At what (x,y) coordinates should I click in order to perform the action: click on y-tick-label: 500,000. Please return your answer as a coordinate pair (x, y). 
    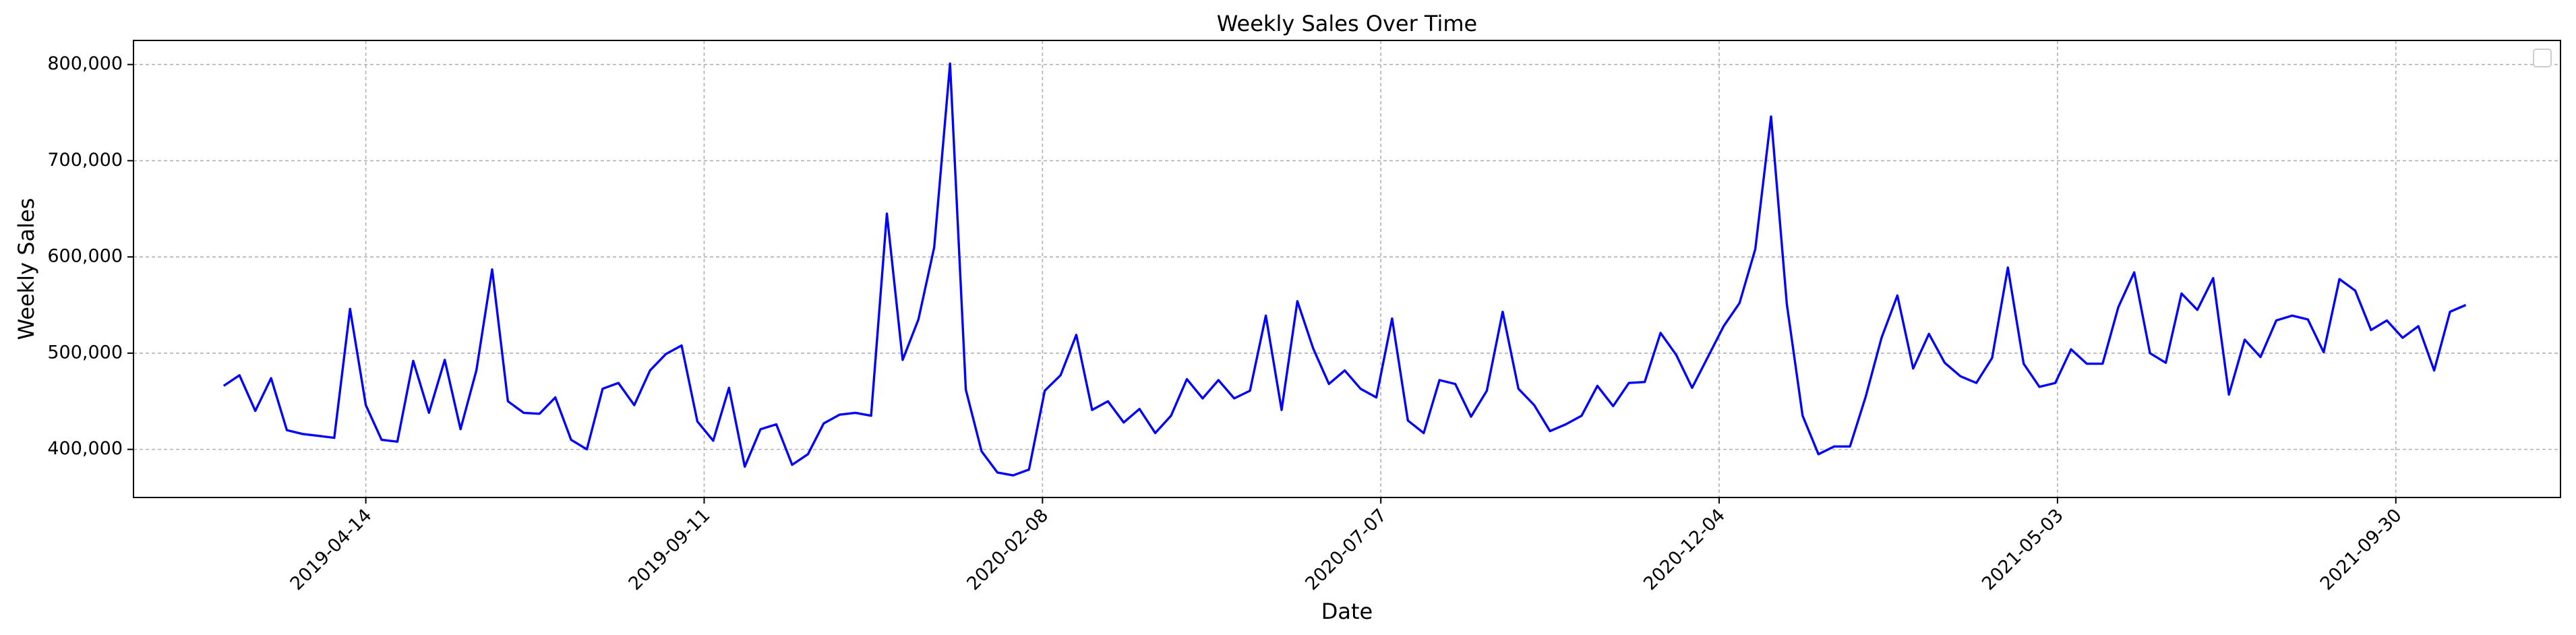
    Looking at the image, I should click on (85, 352).